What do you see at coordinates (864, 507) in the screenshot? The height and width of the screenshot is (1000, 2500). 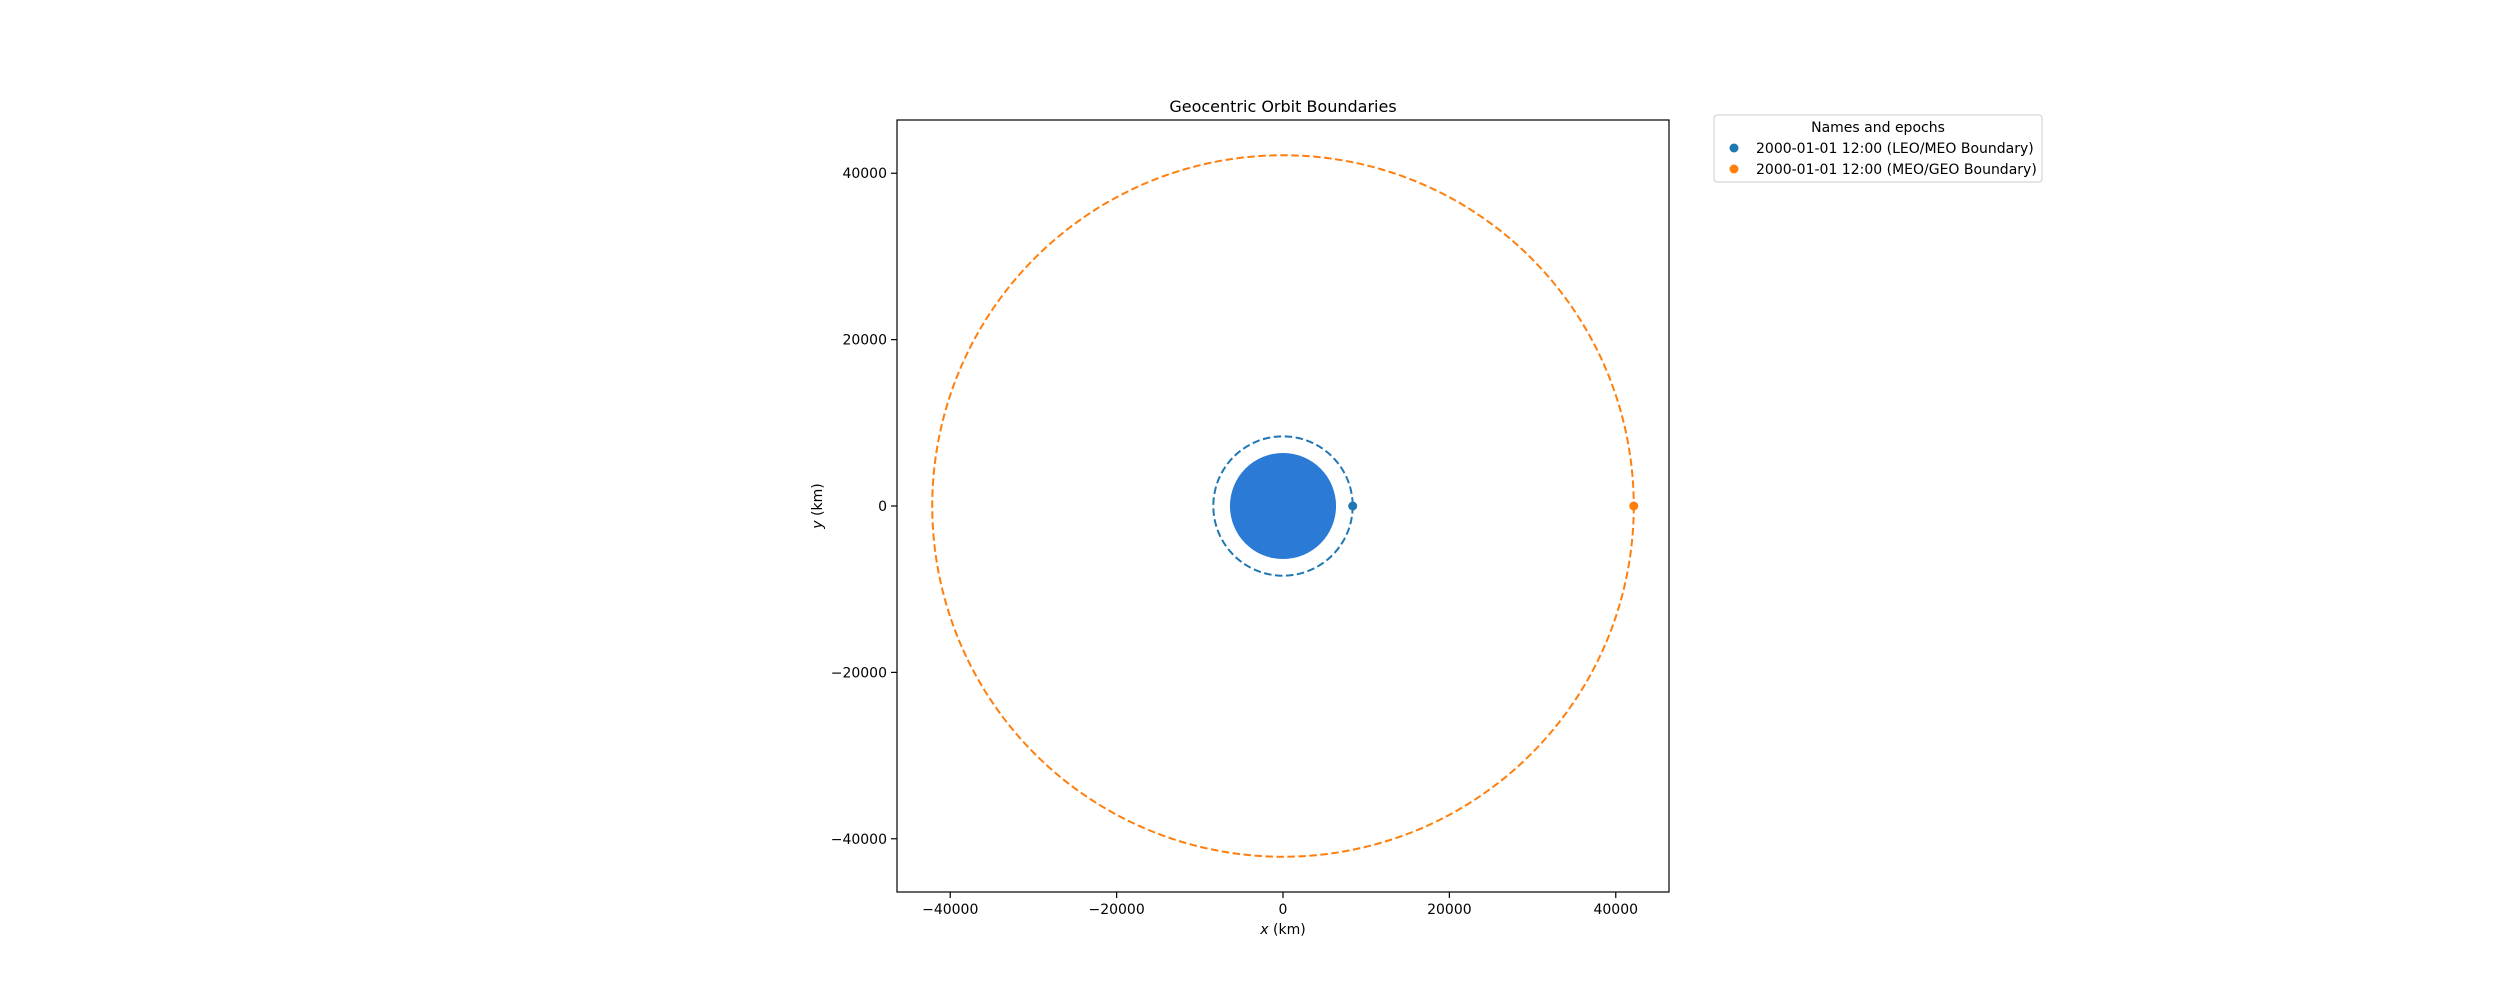 I see `y-axis: −40000 −20000 0 20000 40000` at bounding box center [864, 507].